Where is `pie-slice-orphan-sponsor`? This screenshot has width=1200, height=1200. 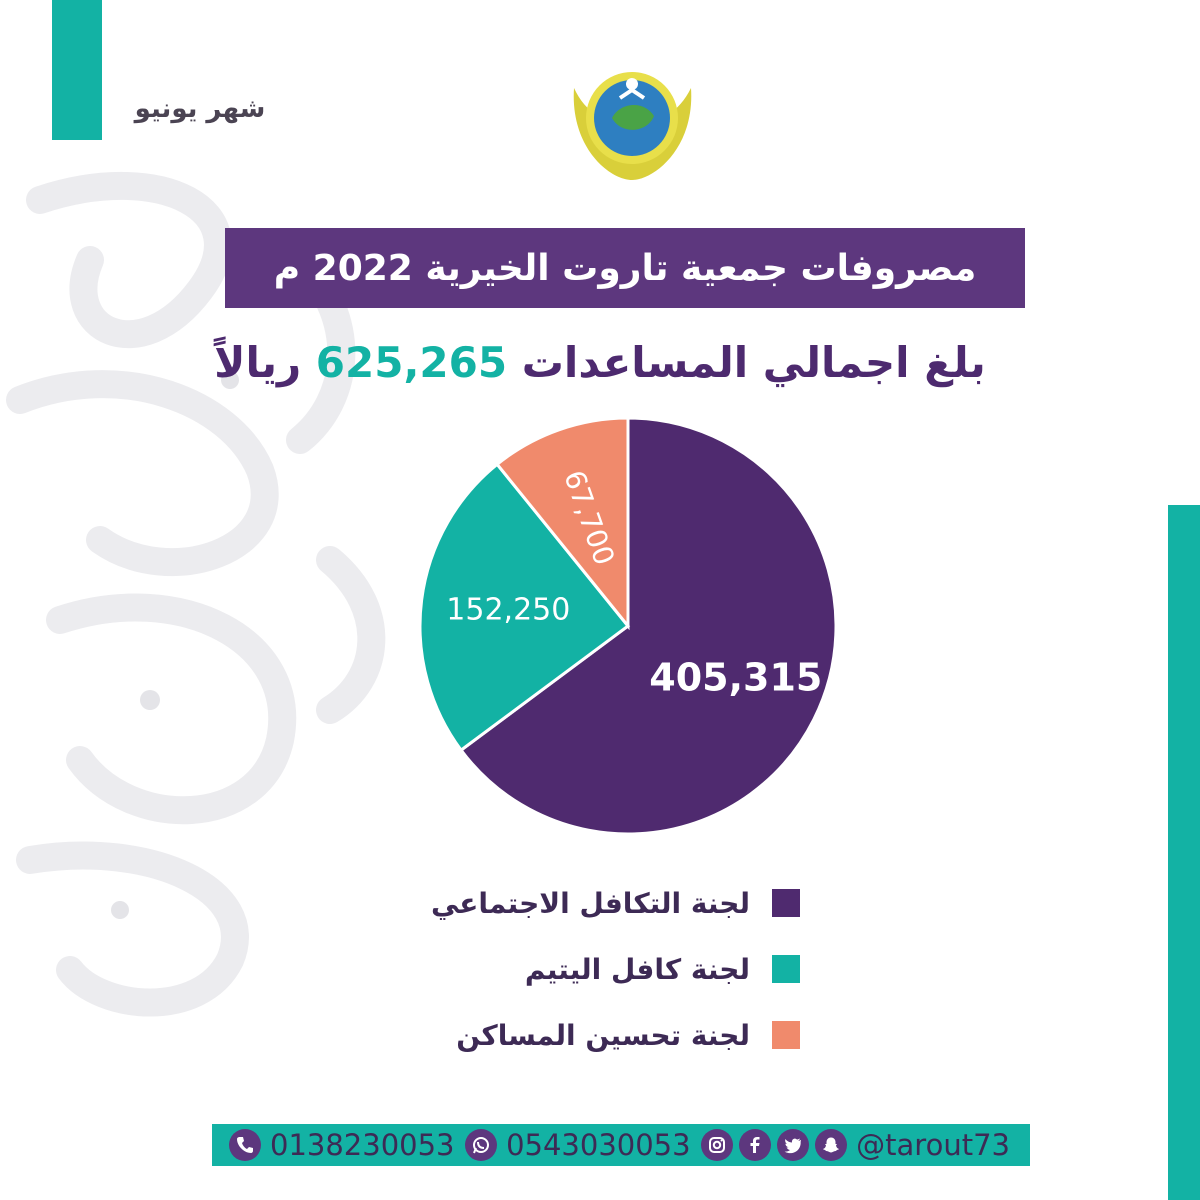
pie-slice-orphan-sponsor is located at coordinates (524, 607).